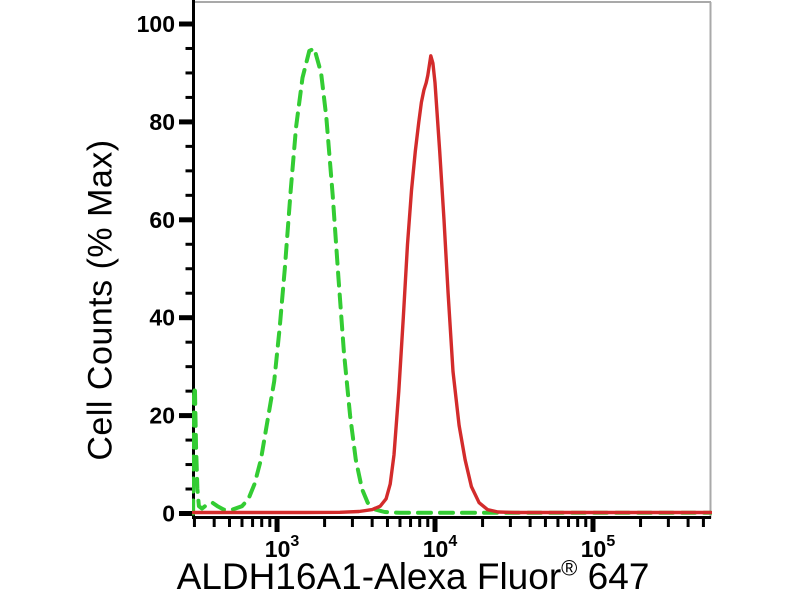 Image resolution: width=800 pixels, height=600 pixels. I want to click on x-axis-title: ALDH16A1-Alexa Fluor® 647, so click(413, 577).